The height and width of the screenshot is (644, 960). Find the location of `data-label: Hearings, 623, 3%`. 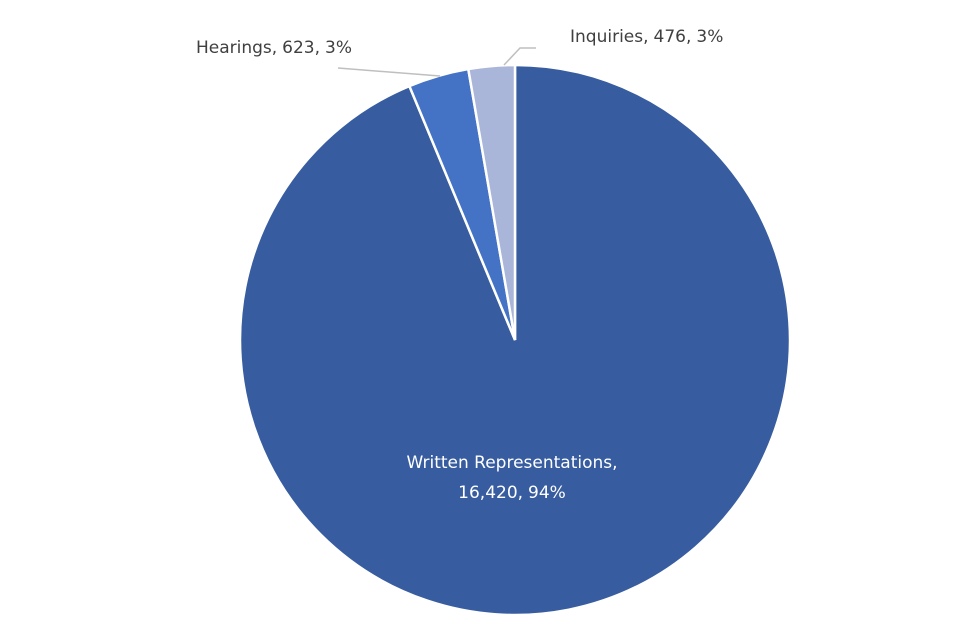

data-label: Hearings, 623, 3% is located at coordinates (274, 48).